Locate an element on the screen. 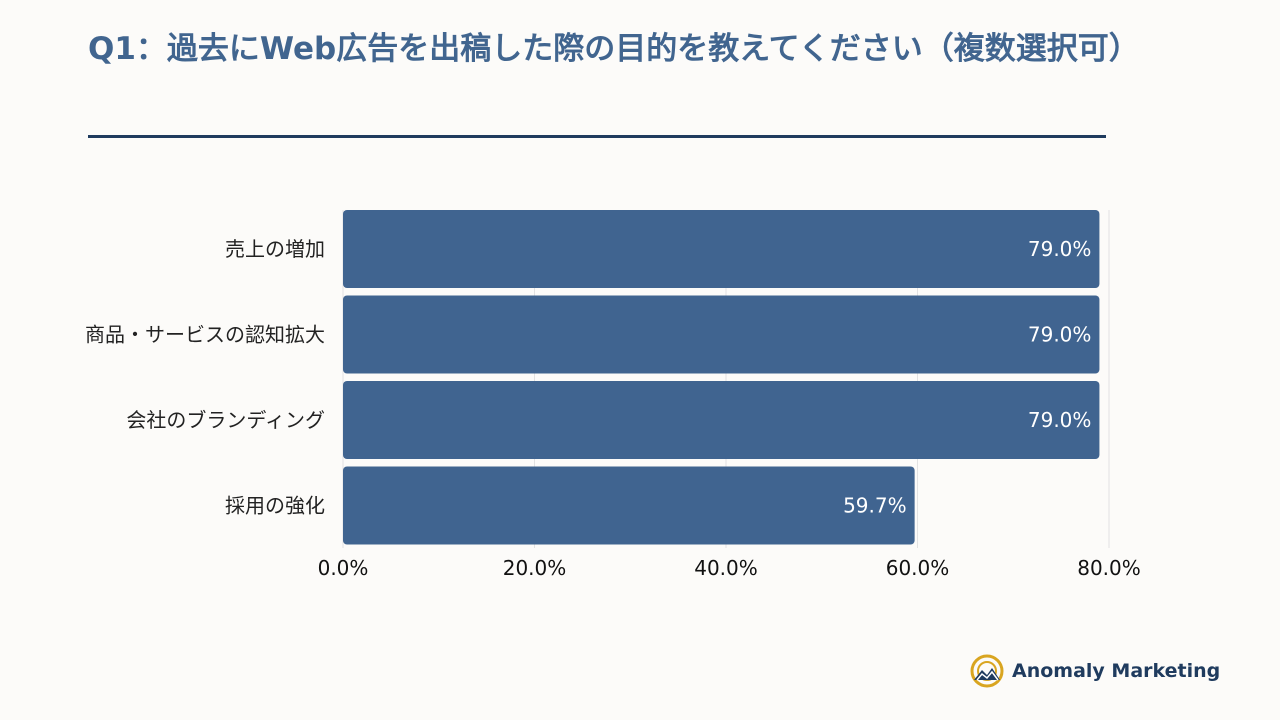 This screenshot has height=720, width=1280. x-tick-label: 40.0% is located at coordinates (726, 568).